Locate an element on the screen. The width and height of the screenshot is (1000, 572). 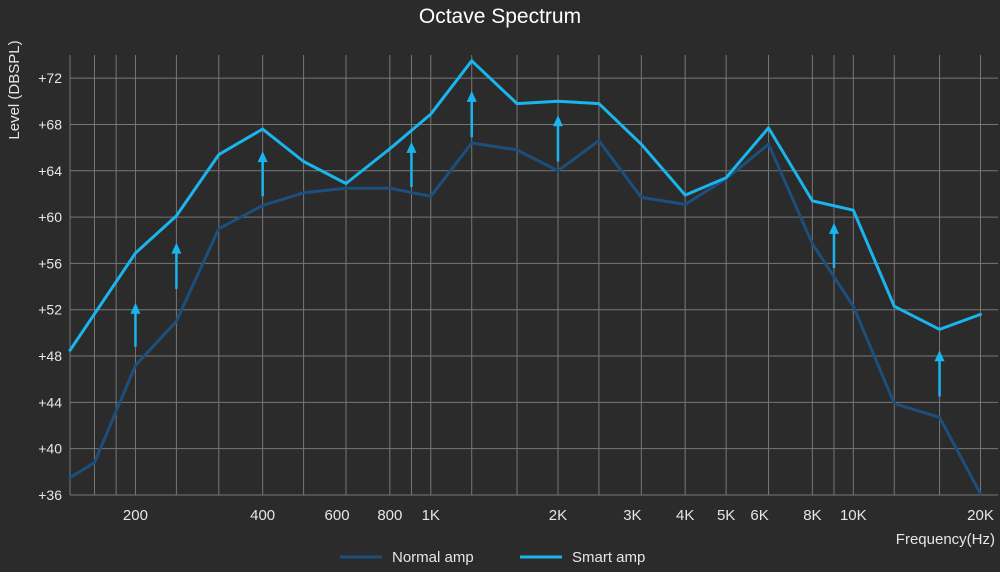
y-tick-label: +44 is located at coordinates (50, 402).